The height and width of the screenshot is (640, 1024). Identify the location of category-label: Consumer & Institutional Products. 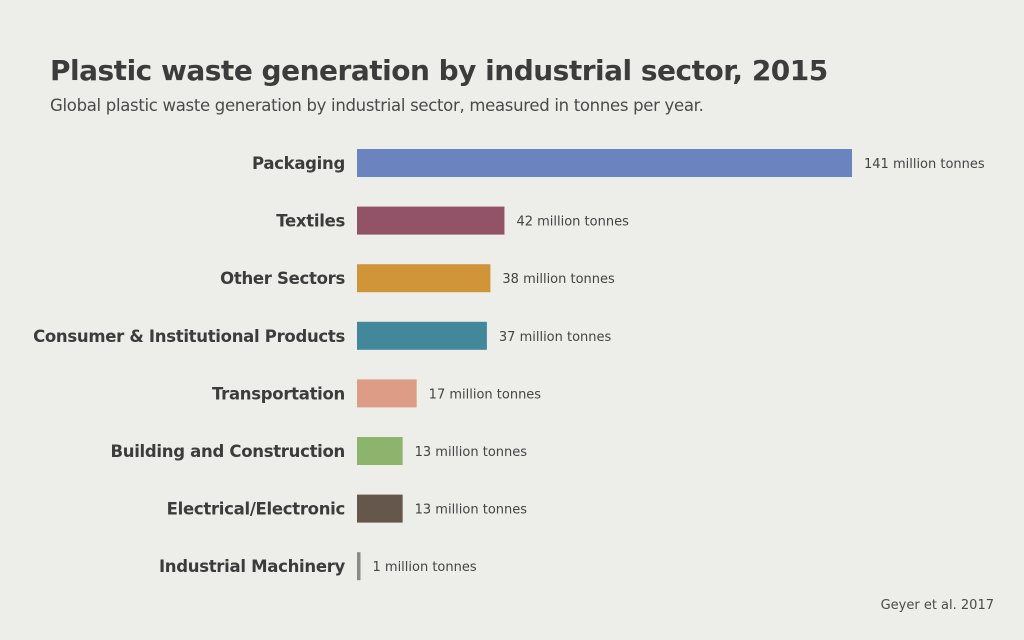
(189, 336).